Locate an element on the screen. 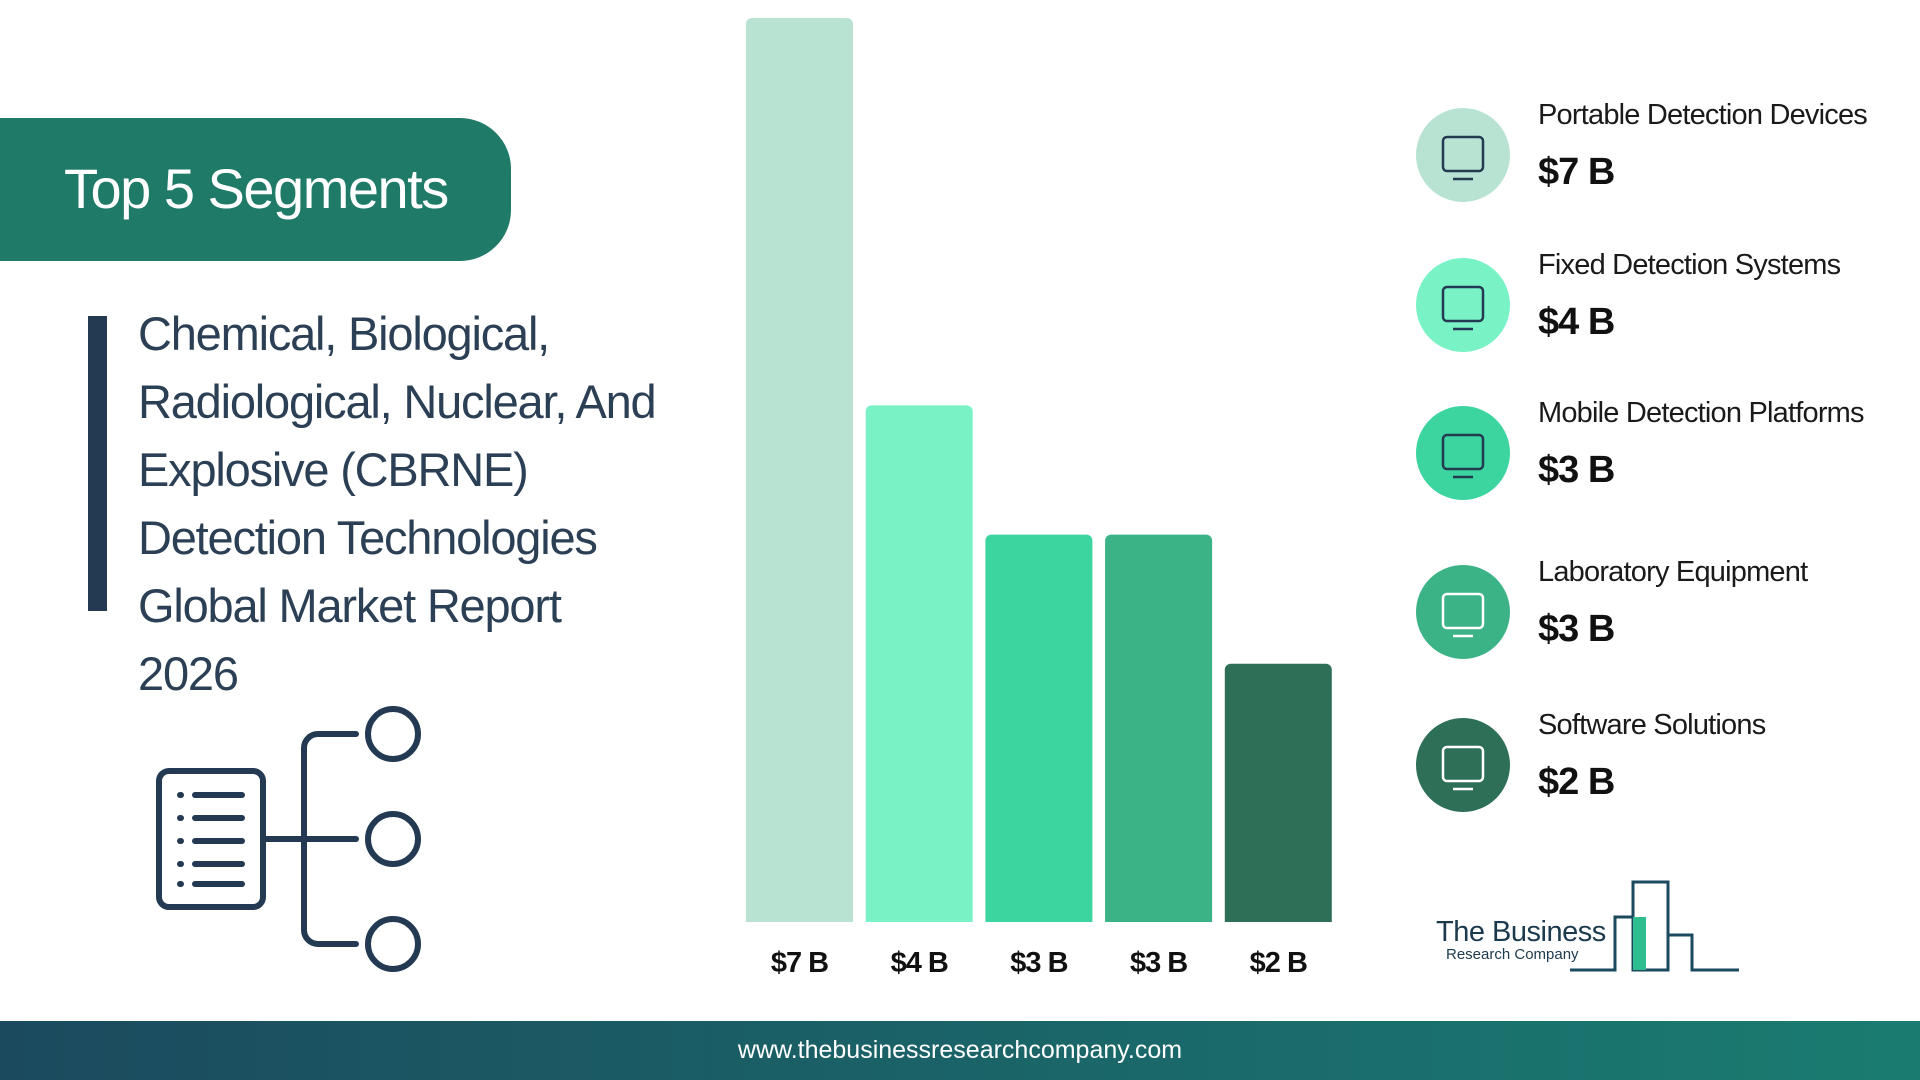 This screenshot has width=1920, height=1080. logo-mark is located at coordinates (1654, 926).